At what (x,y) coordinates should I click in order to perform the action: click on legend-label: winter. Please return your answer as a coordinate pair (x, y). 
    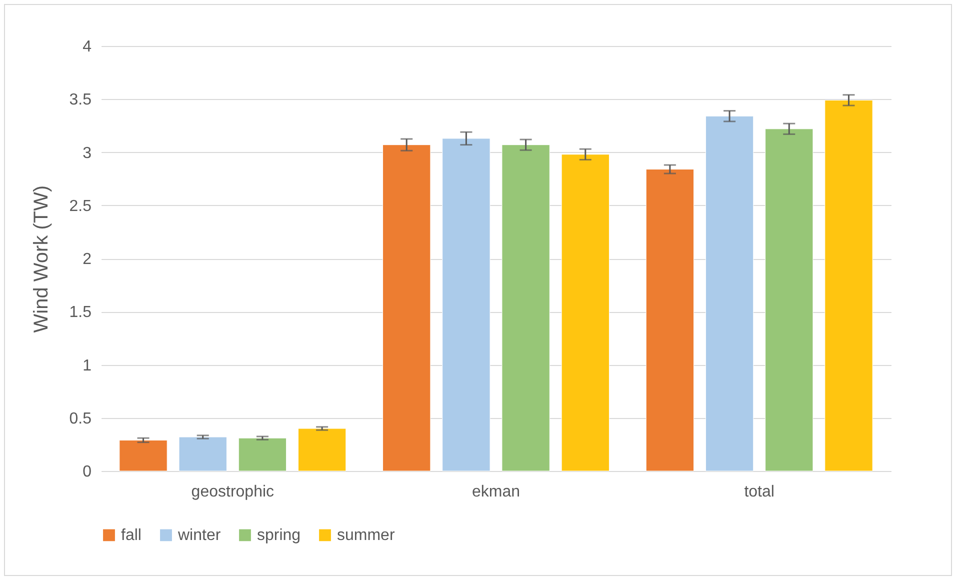
    Looking at the image, I should click on (199, 535).